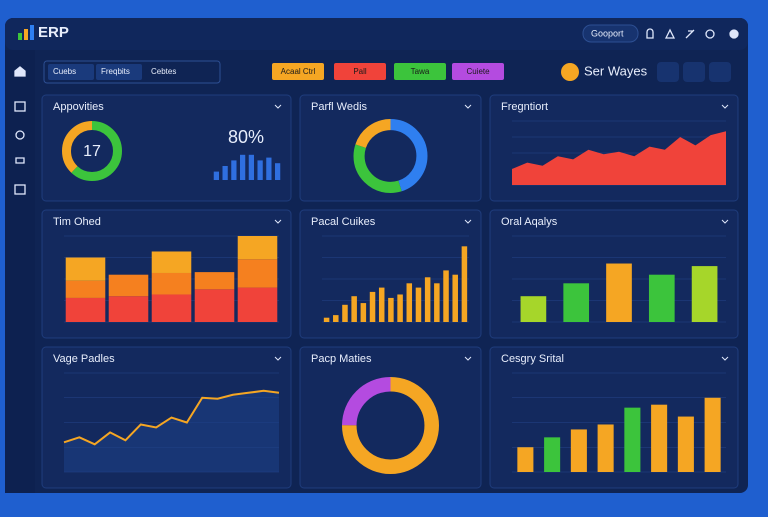  I want to click on button-label: Cuiete, so click(478, 71).